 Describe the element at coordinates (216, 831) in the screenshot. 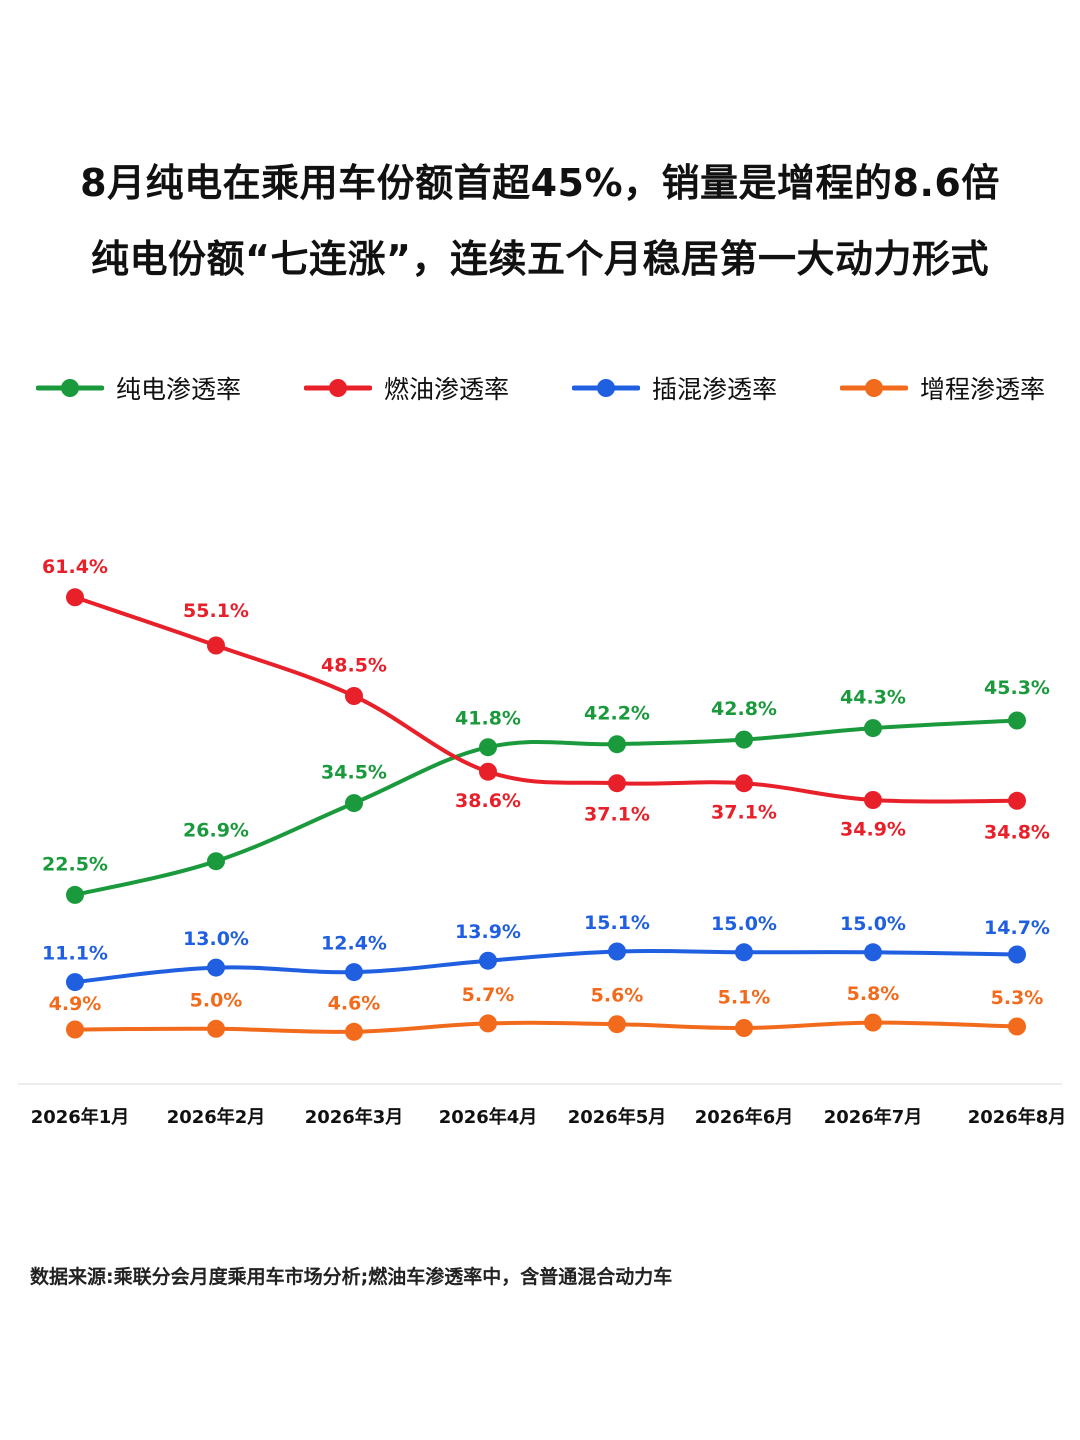

I see `data-label-bev-2: 26.9%` at that location.